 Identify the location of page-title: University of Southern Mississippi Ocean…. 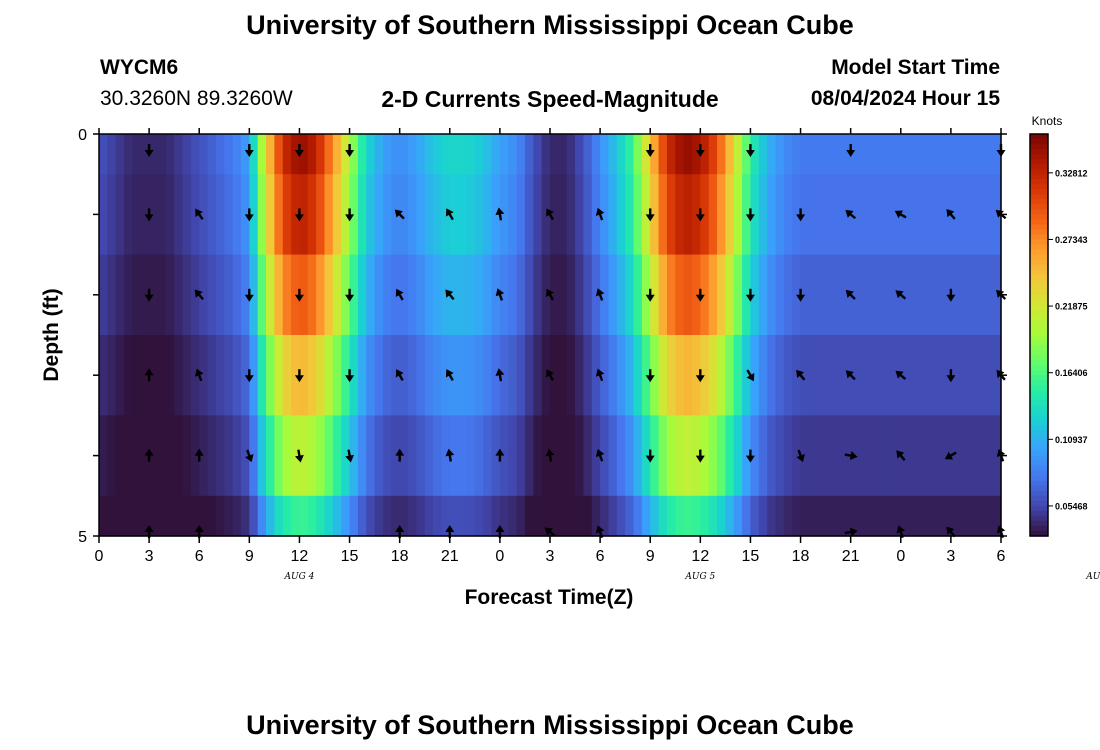
(550, 25).